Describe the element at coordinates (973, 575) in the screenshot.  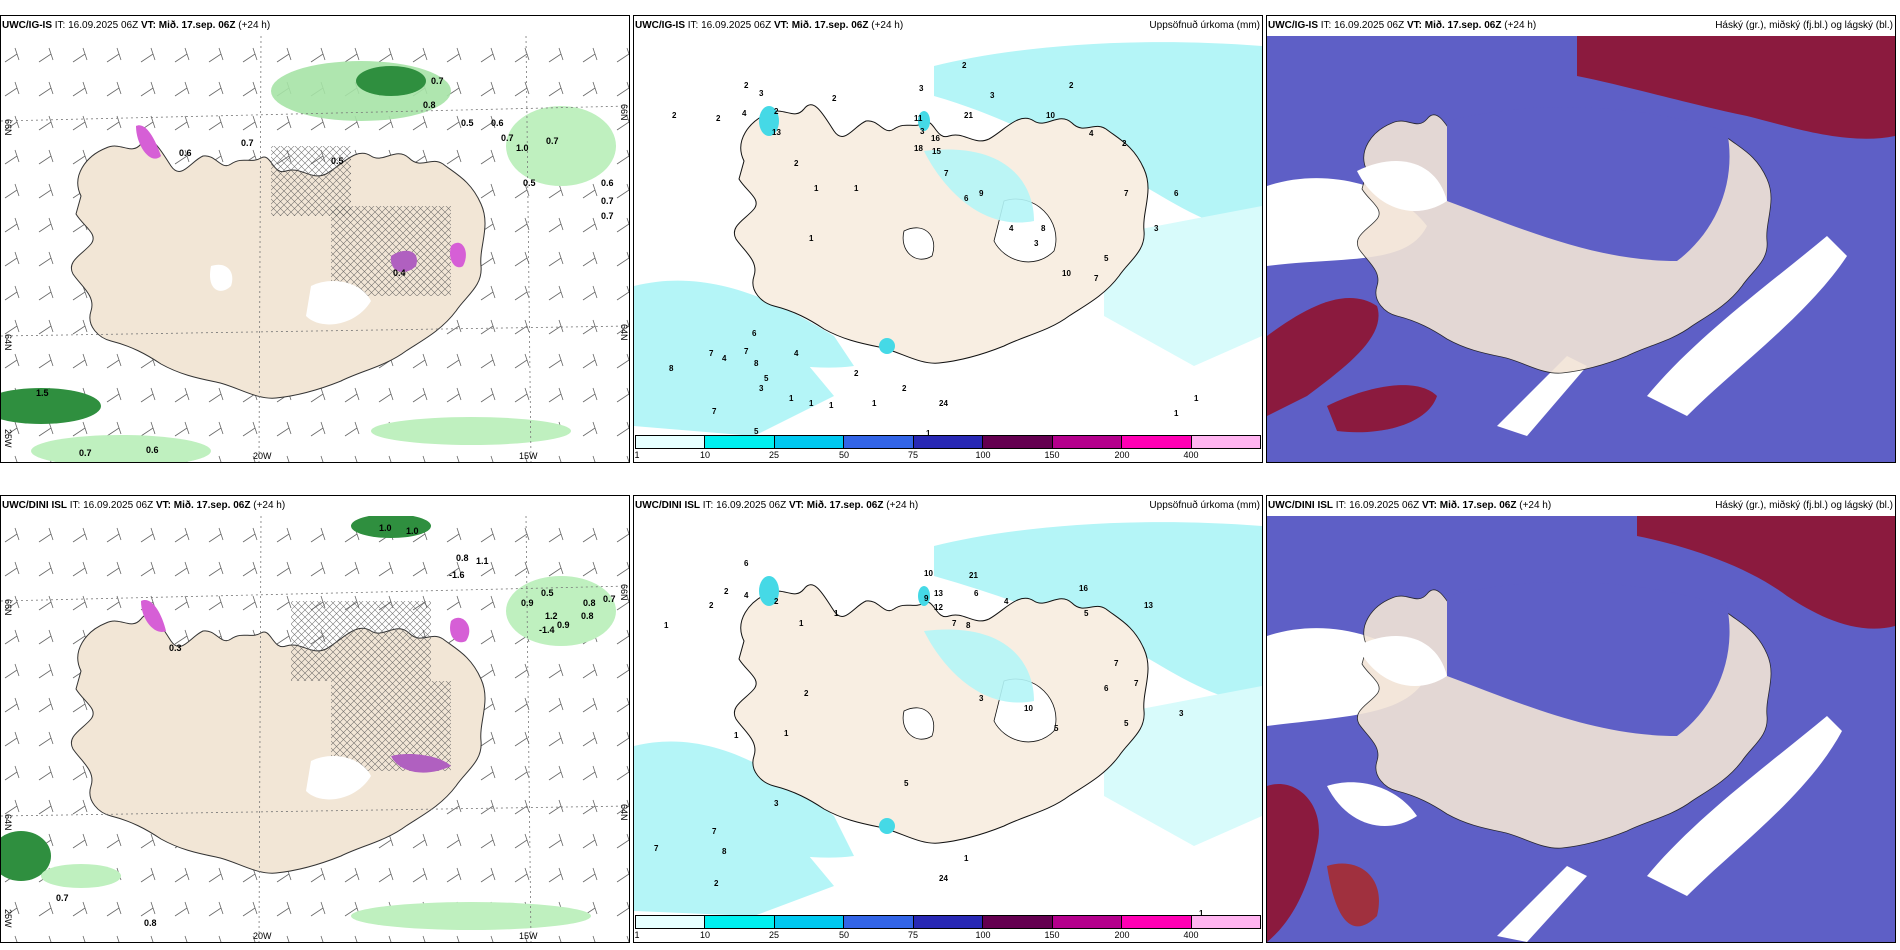
I see `precip-label: 21` at that location.